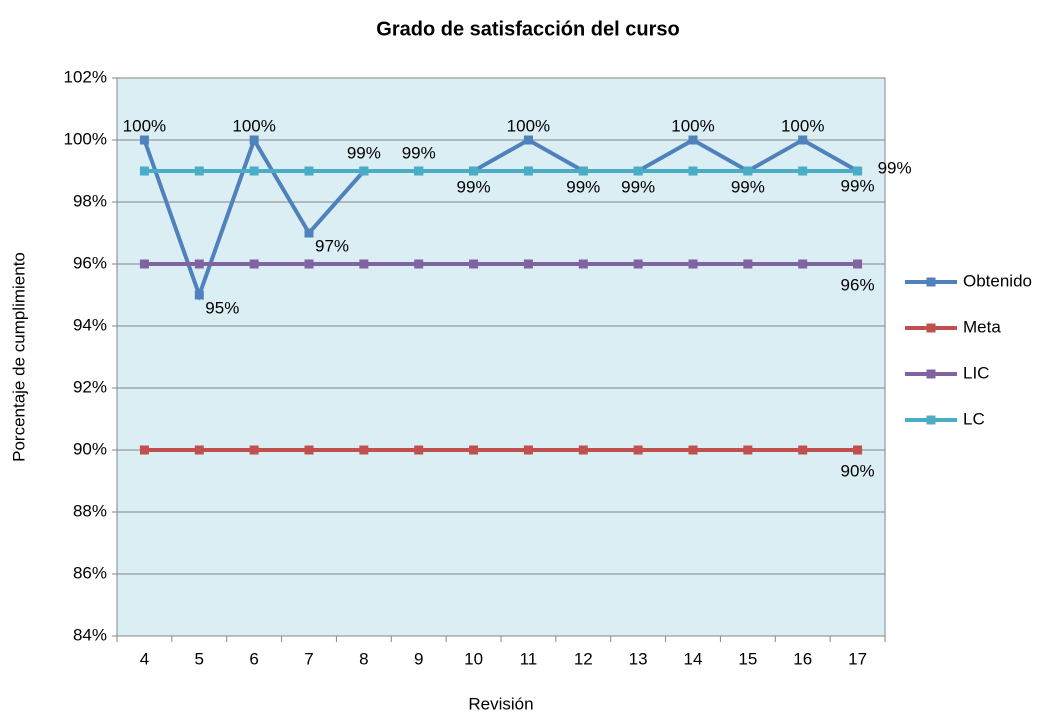  What do you see at coordinates (90, 200) in the screenshot?
I see `y-tick-label: 98%` at bounding box center [90, 200].